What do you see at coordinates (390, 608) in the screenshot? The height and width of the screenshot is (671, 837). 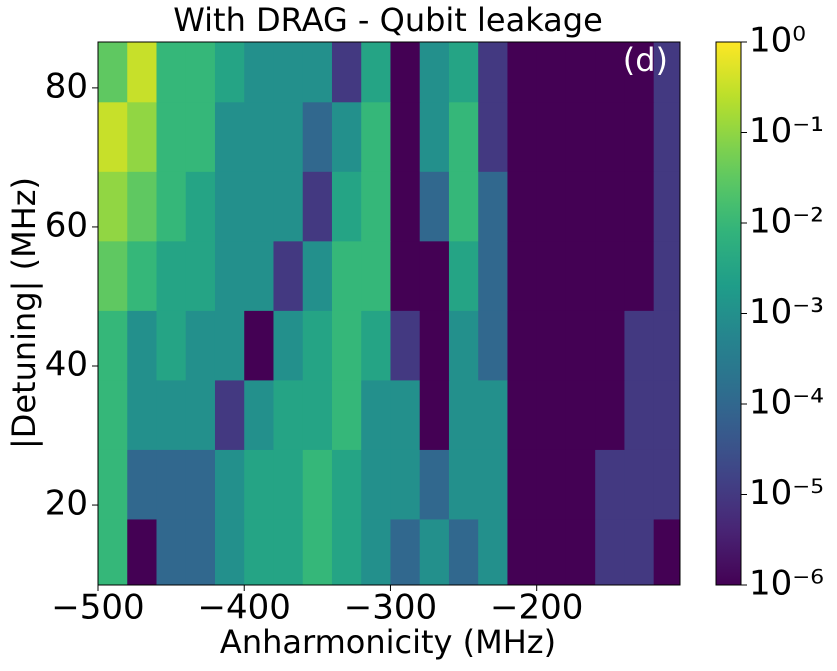 I see `x-tick-label: −300` at bounding box center [390, 608].